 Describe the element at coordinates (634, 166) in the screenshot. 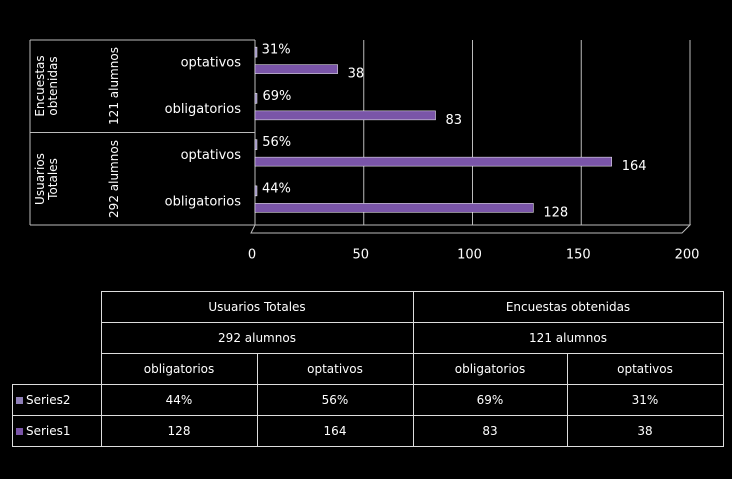

I see `data-label: 164` at that location.